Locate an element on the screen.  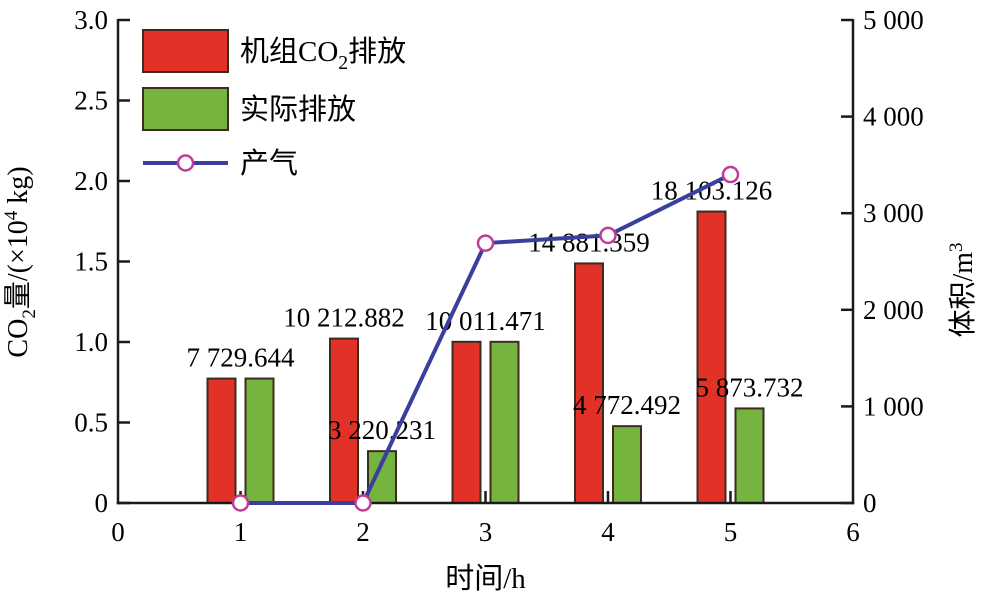
left-tick-label: 2.0 is located at coordinates (91, 181).